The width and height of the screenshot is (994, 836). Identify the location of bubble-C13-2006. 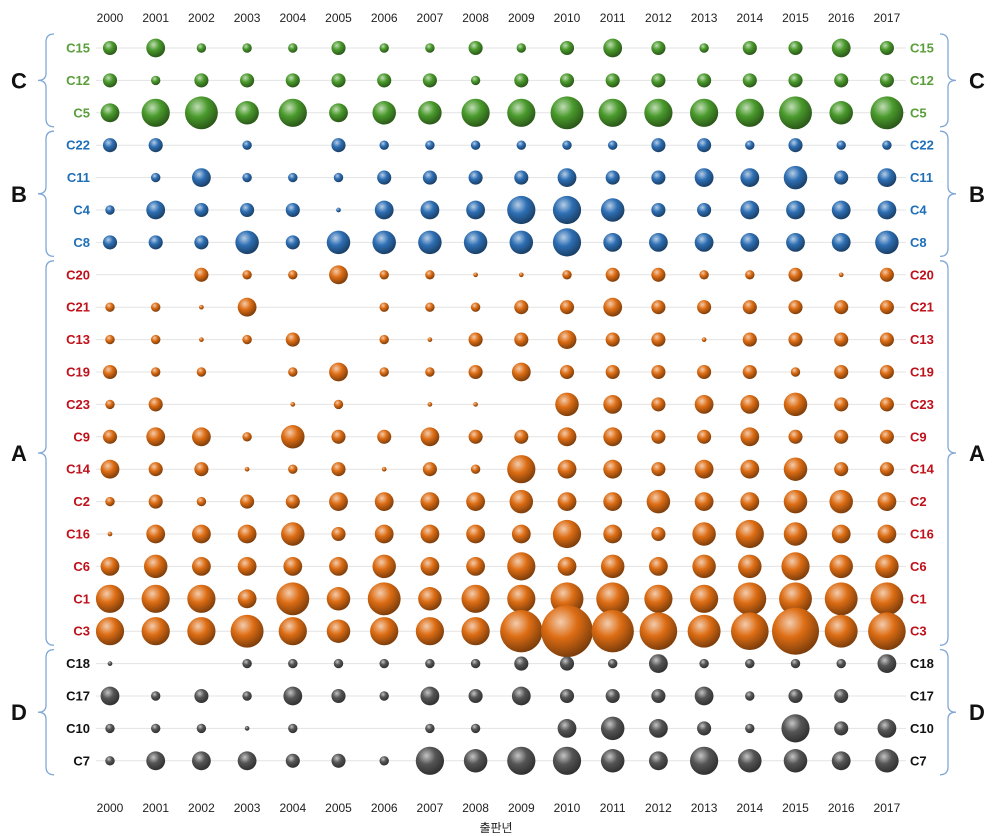
(384, 339).